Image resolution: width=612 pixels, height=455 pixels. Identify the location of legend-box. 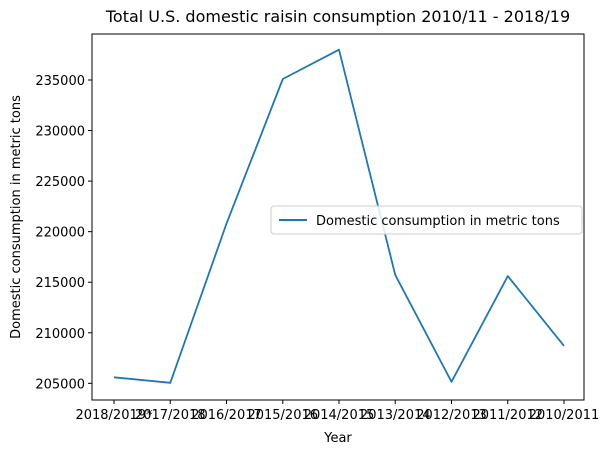
(426, 220).